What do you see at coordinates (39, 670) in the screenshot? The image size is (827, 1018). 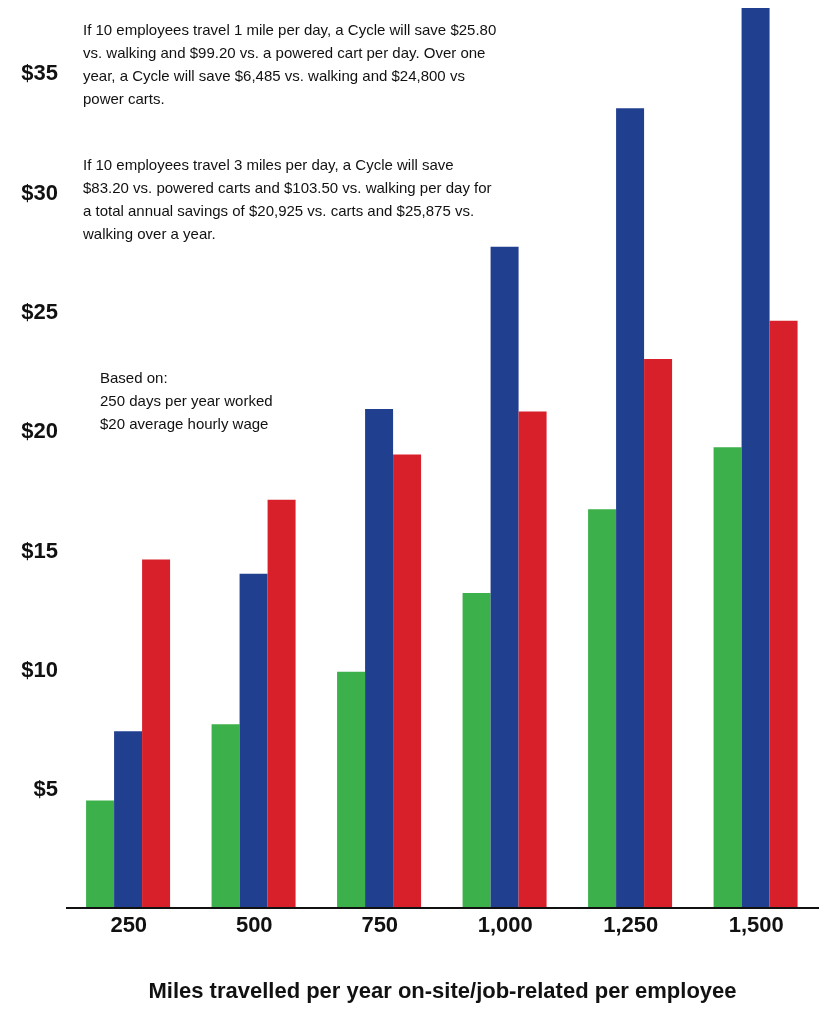 I see `y-tick-label: $10` at bounding box center [39, 670].